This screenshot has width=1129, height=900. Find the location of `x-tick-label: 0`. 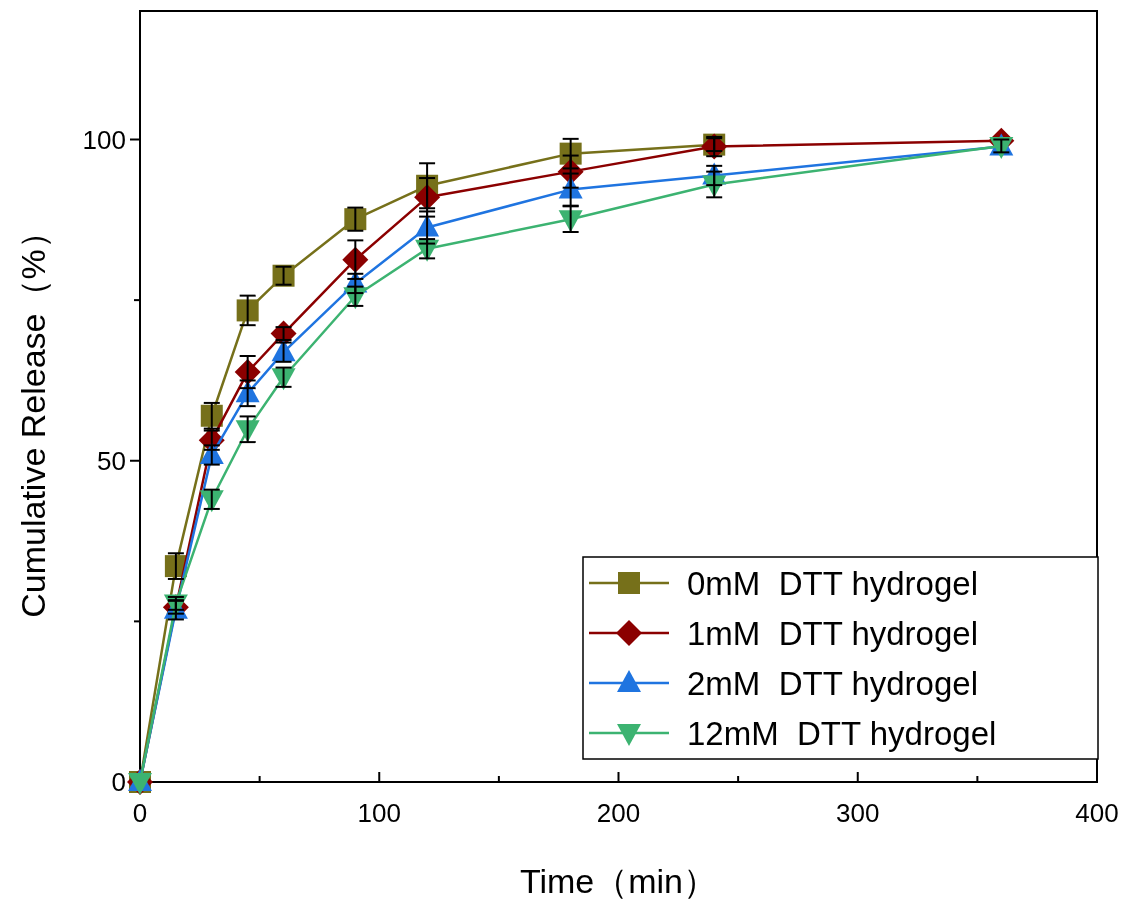

x-tick-label: 0 is located at coordinates (140, 813).